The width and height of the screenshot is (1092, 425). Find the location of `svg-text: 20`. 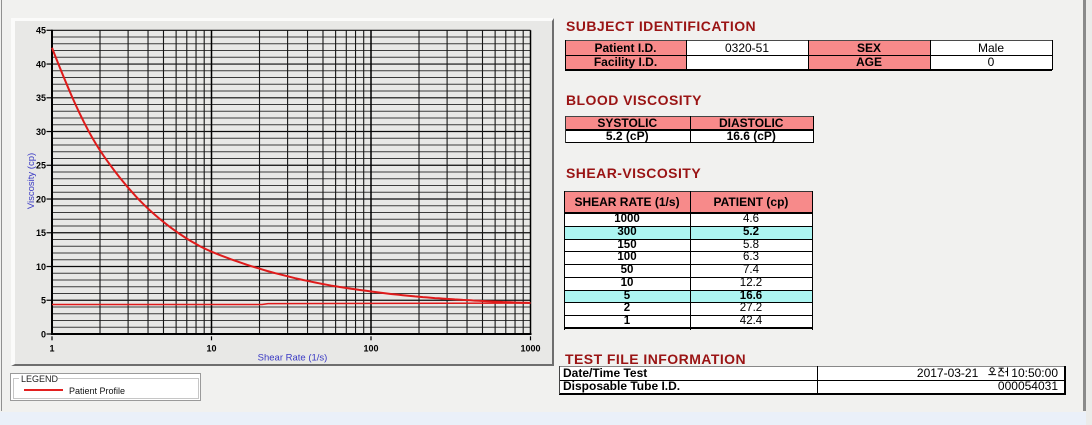

svg-text: 20 is located at coordinates (41, 199).